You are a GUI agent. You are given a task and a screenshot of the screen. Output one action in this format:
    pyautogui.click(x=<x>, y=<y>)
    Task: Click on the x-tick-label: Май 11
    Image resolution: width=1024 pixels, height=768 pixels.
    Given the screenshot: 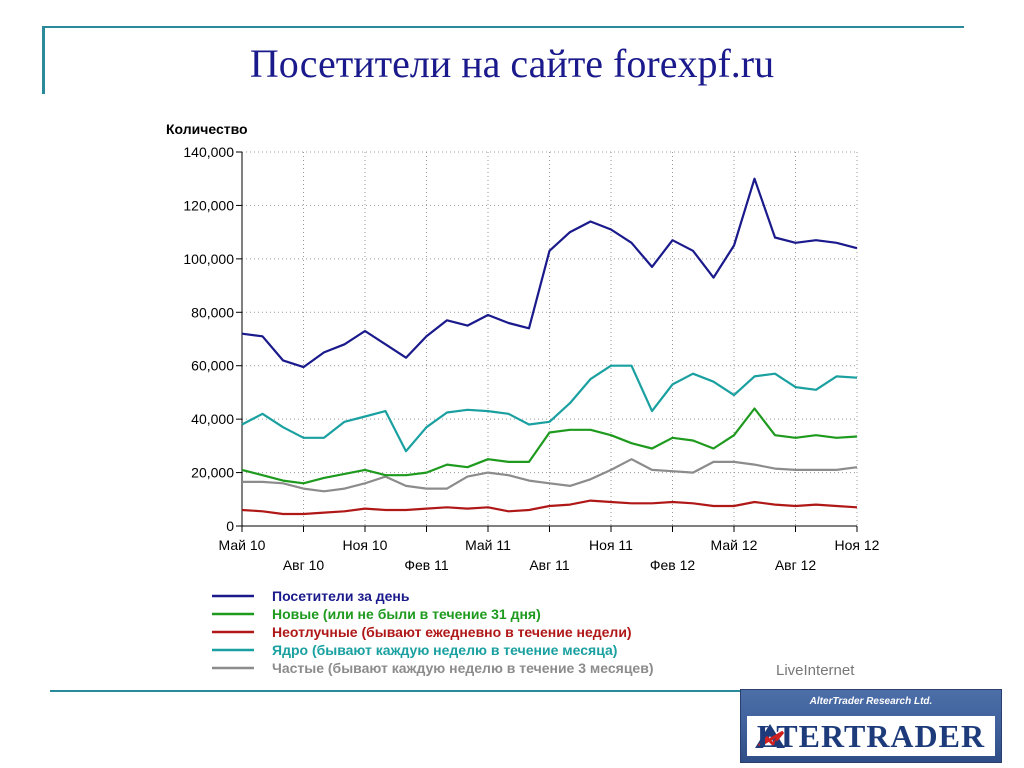 What is the action you would take?
    pyautogui.click(x=488, y=545)
    